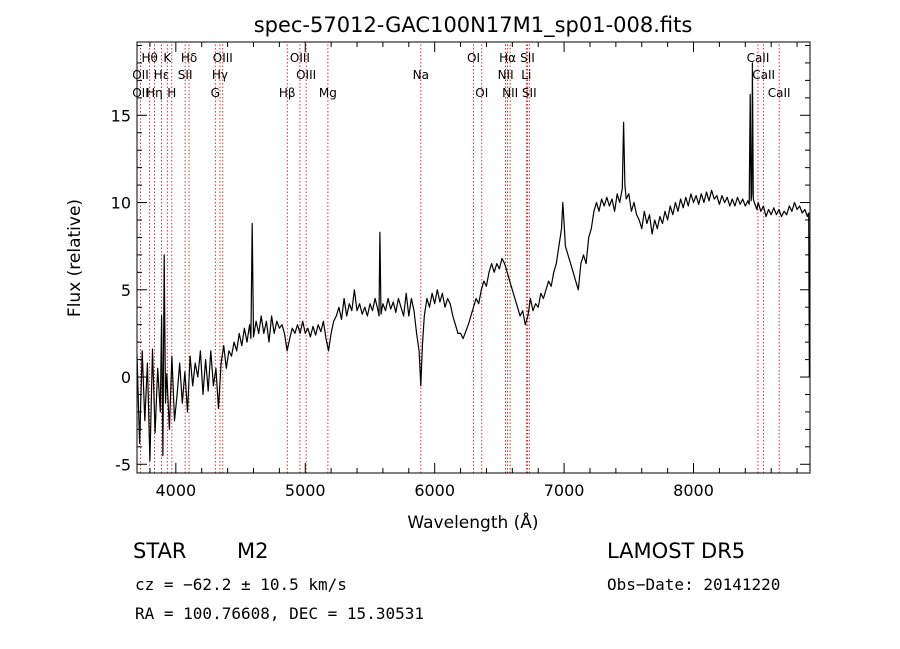 The image size is (900, 649). What do you see at coordinates (220, 75) in the screenshot?
I see `spectral-line-label: Hγ` at bounding box center [220, 75].